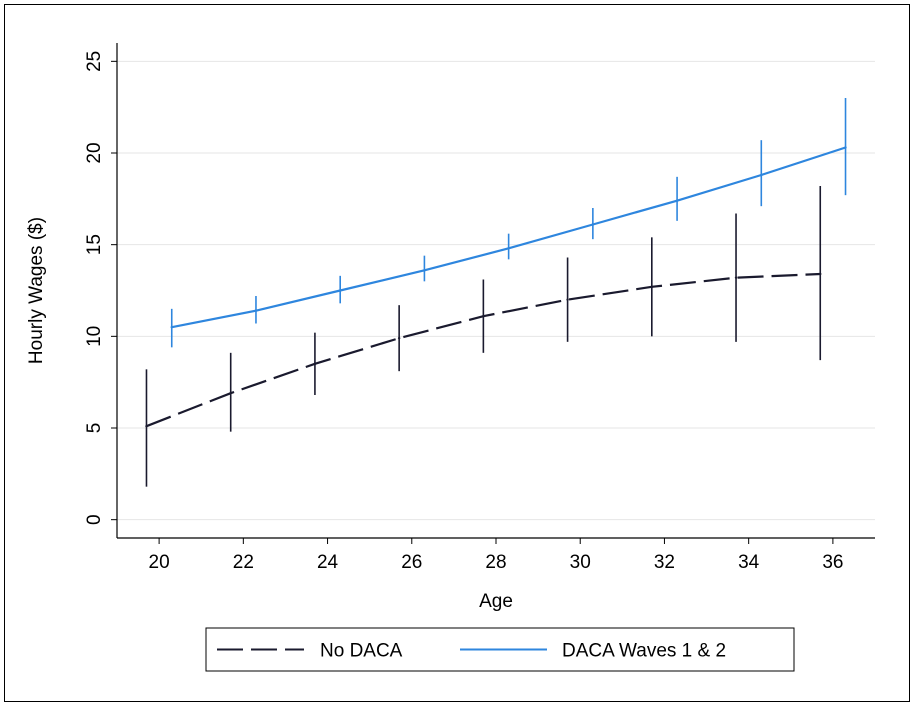  I want to click on x-tick-label: 24, so click(328, 562).